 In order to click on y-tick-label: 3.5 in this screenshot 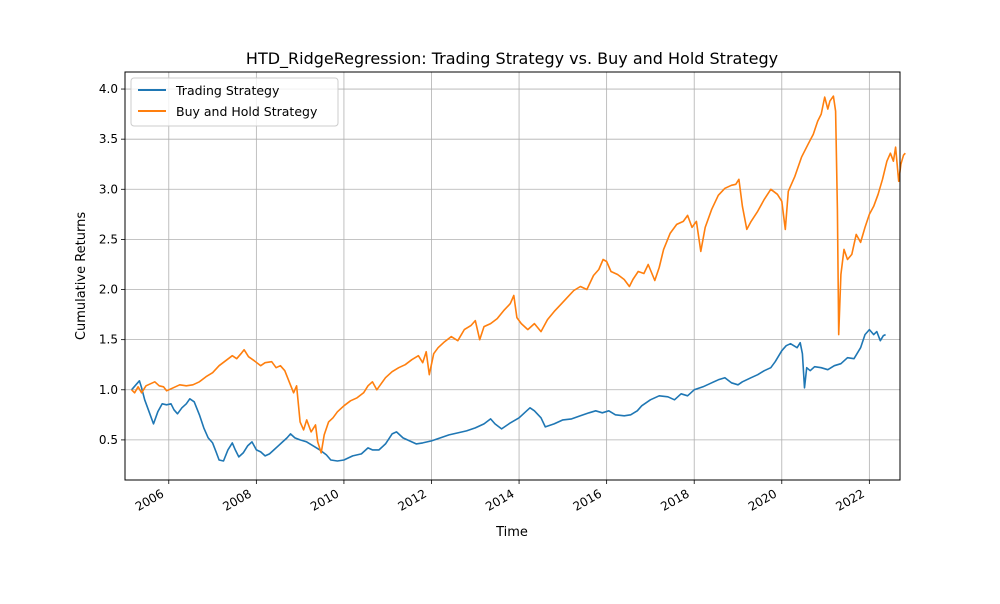, I will do `click(108, 139)`.